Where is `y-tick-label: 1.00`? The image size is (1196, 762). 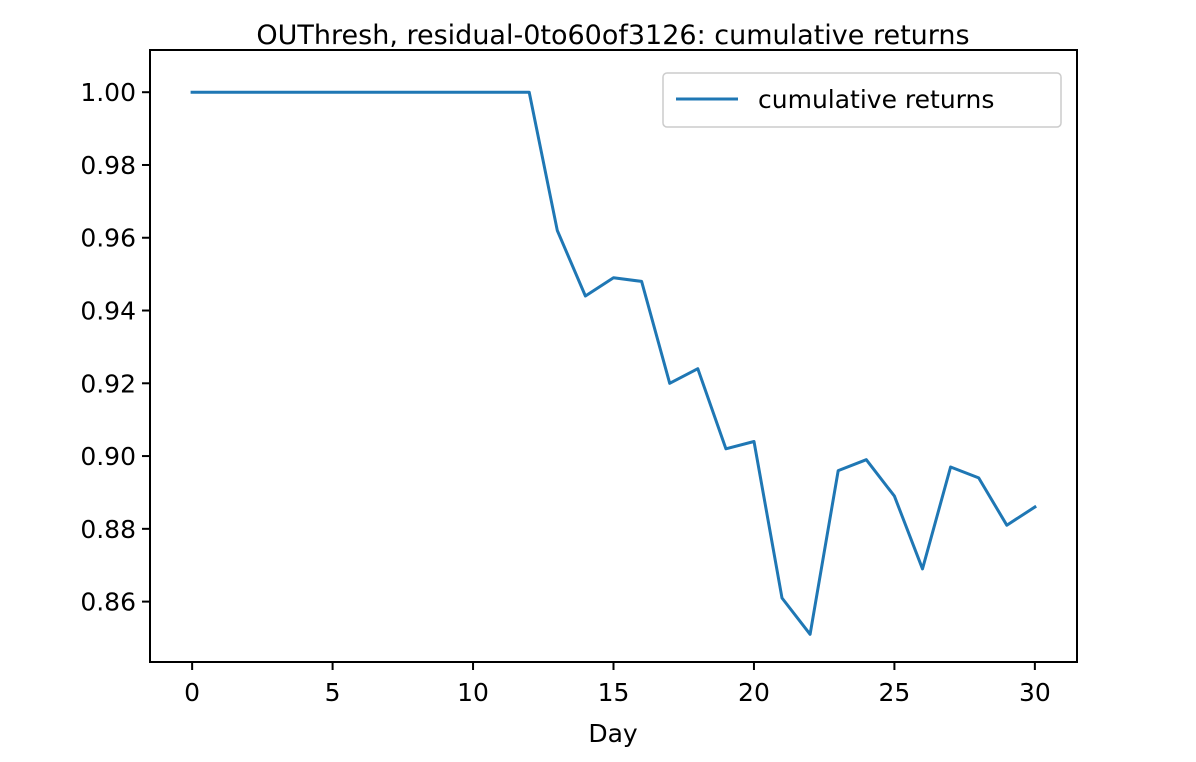
y-tick-label: 1.00 is located at coordinates (108, 92).